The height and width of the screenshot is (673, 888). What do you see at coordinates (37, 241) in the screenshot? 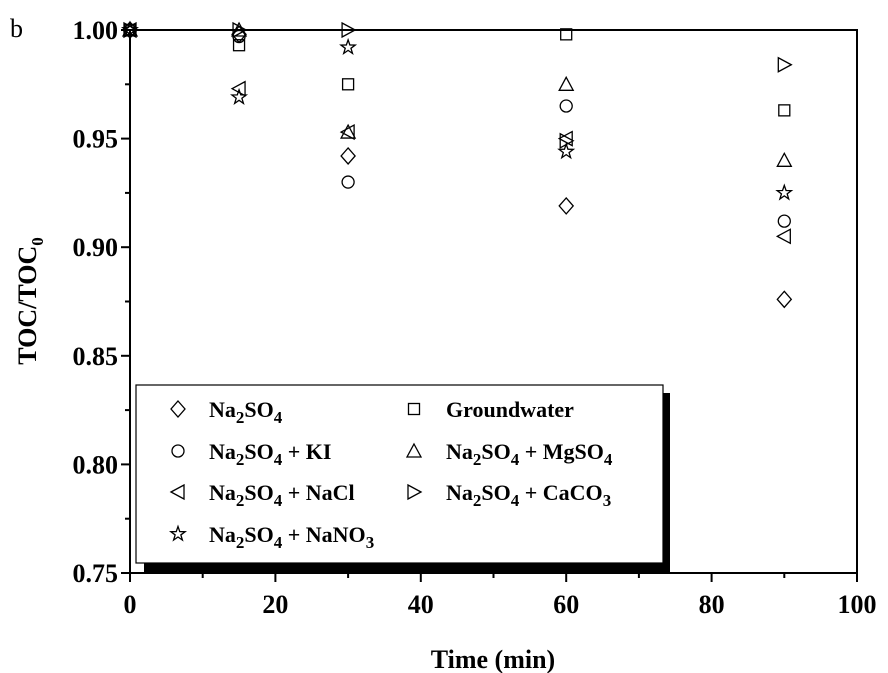
I see `y-axis-title-subscript: 0` at bounding box center [37, 241].